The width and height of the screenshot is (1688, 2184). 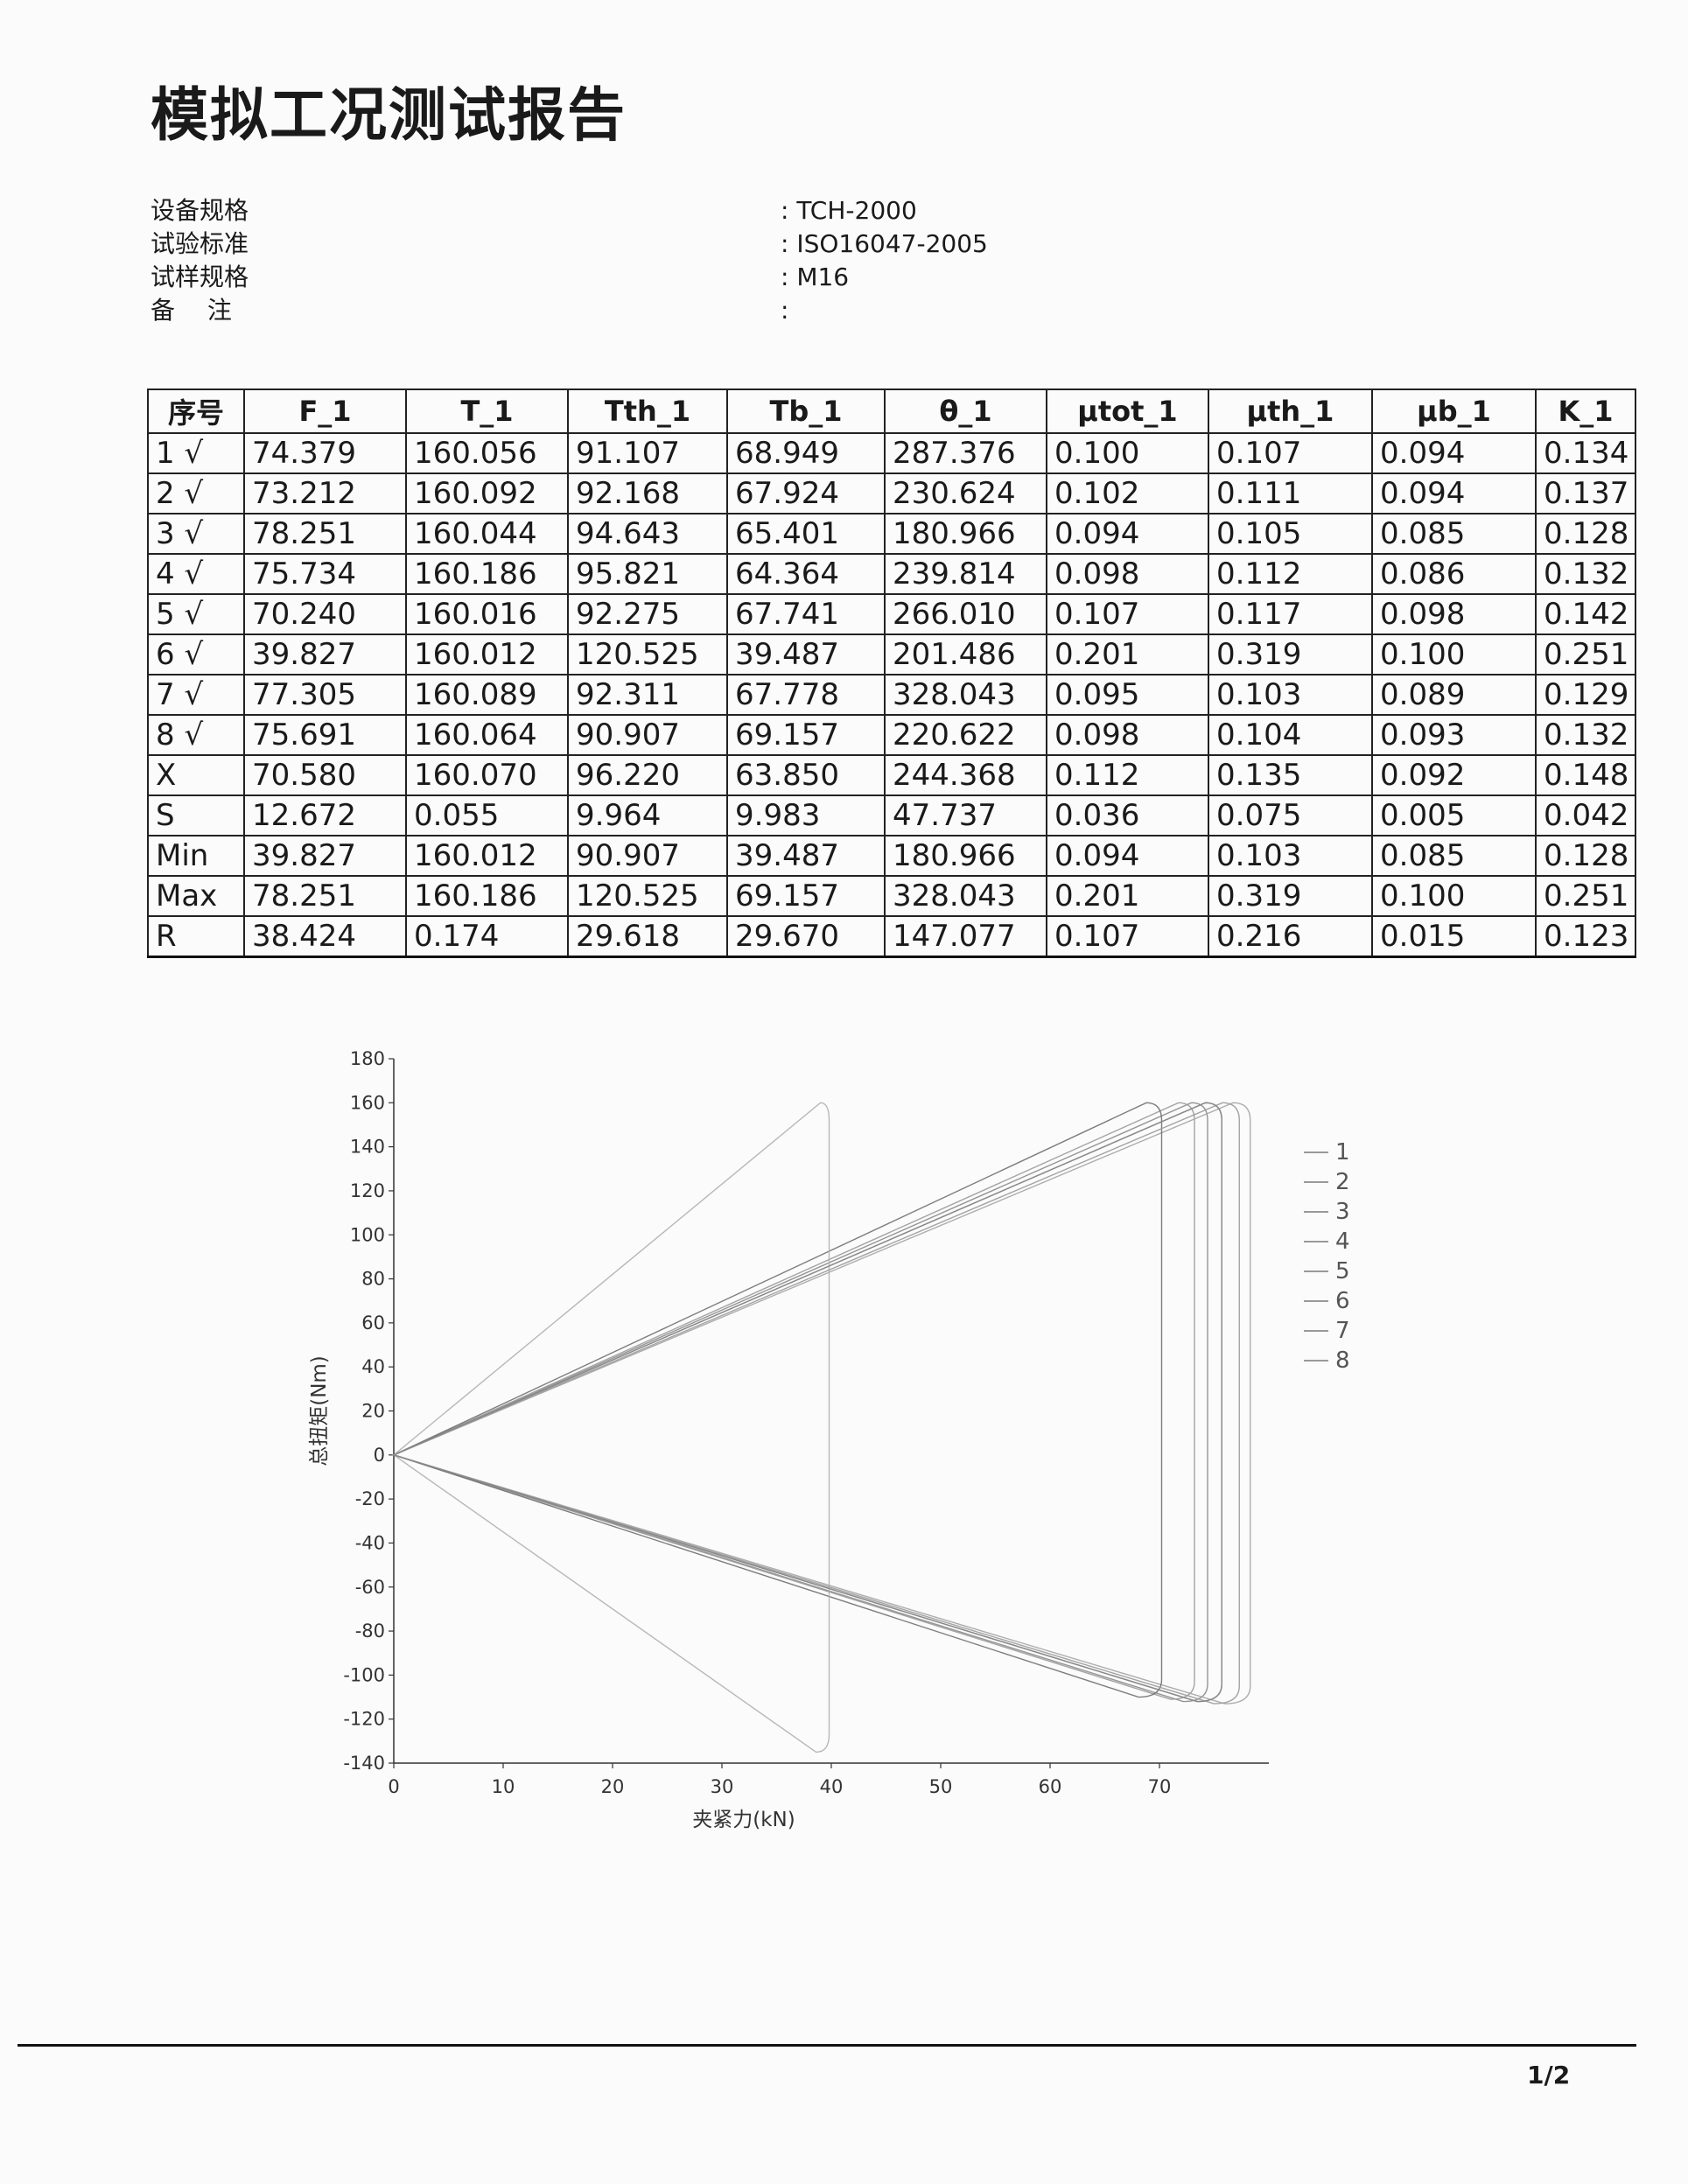 I want to click on table-cell: 12.672, so click(x=325, y=815).